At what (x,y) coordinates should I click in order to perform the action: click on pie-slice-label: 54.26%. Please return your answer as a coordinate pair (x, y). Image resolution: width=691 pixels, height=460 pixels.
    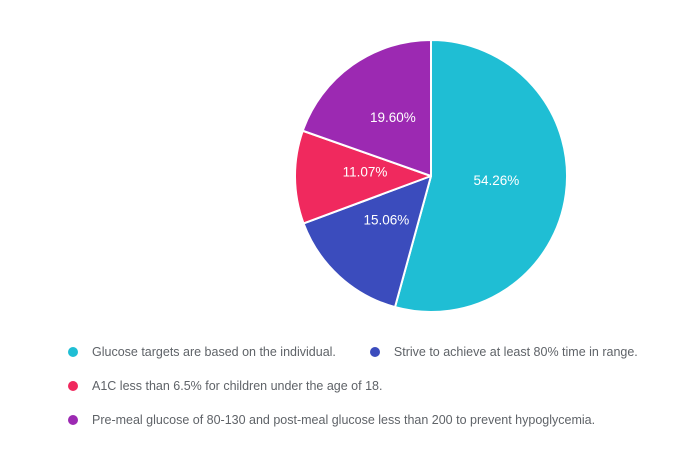
    Looking at the image, I should click on (497, 180).